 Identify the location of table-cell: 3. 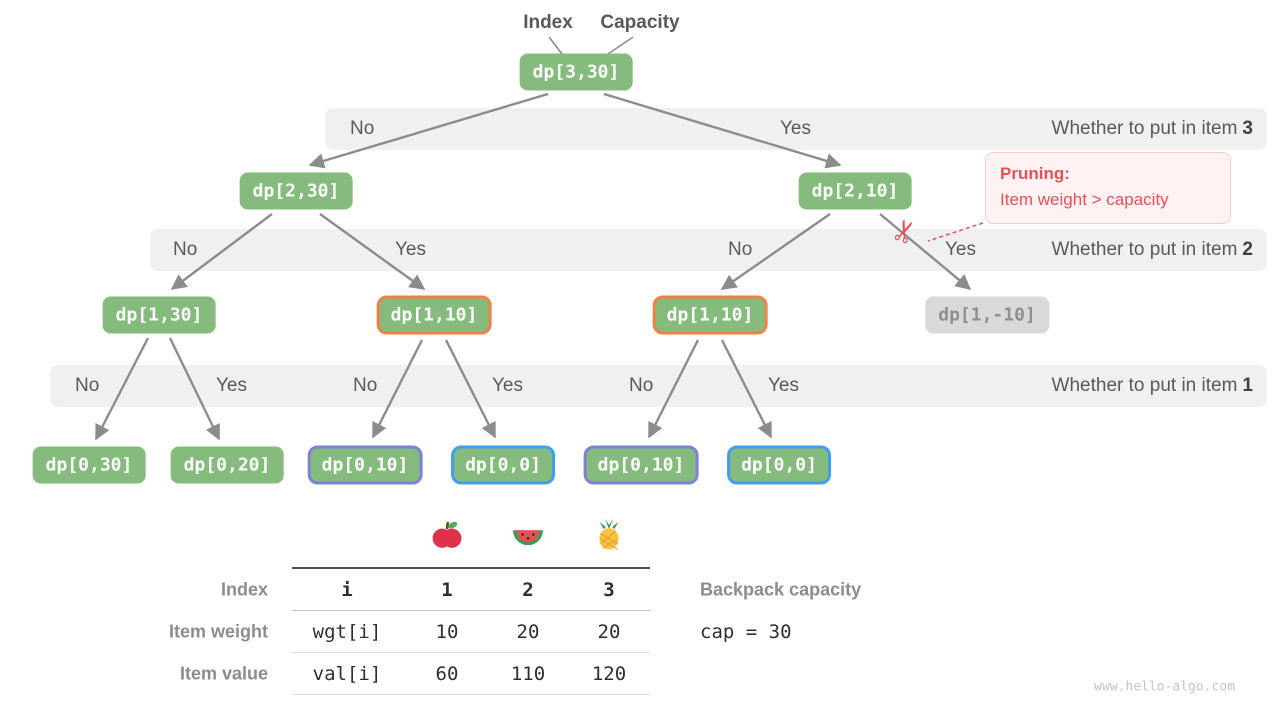
(609, 590).